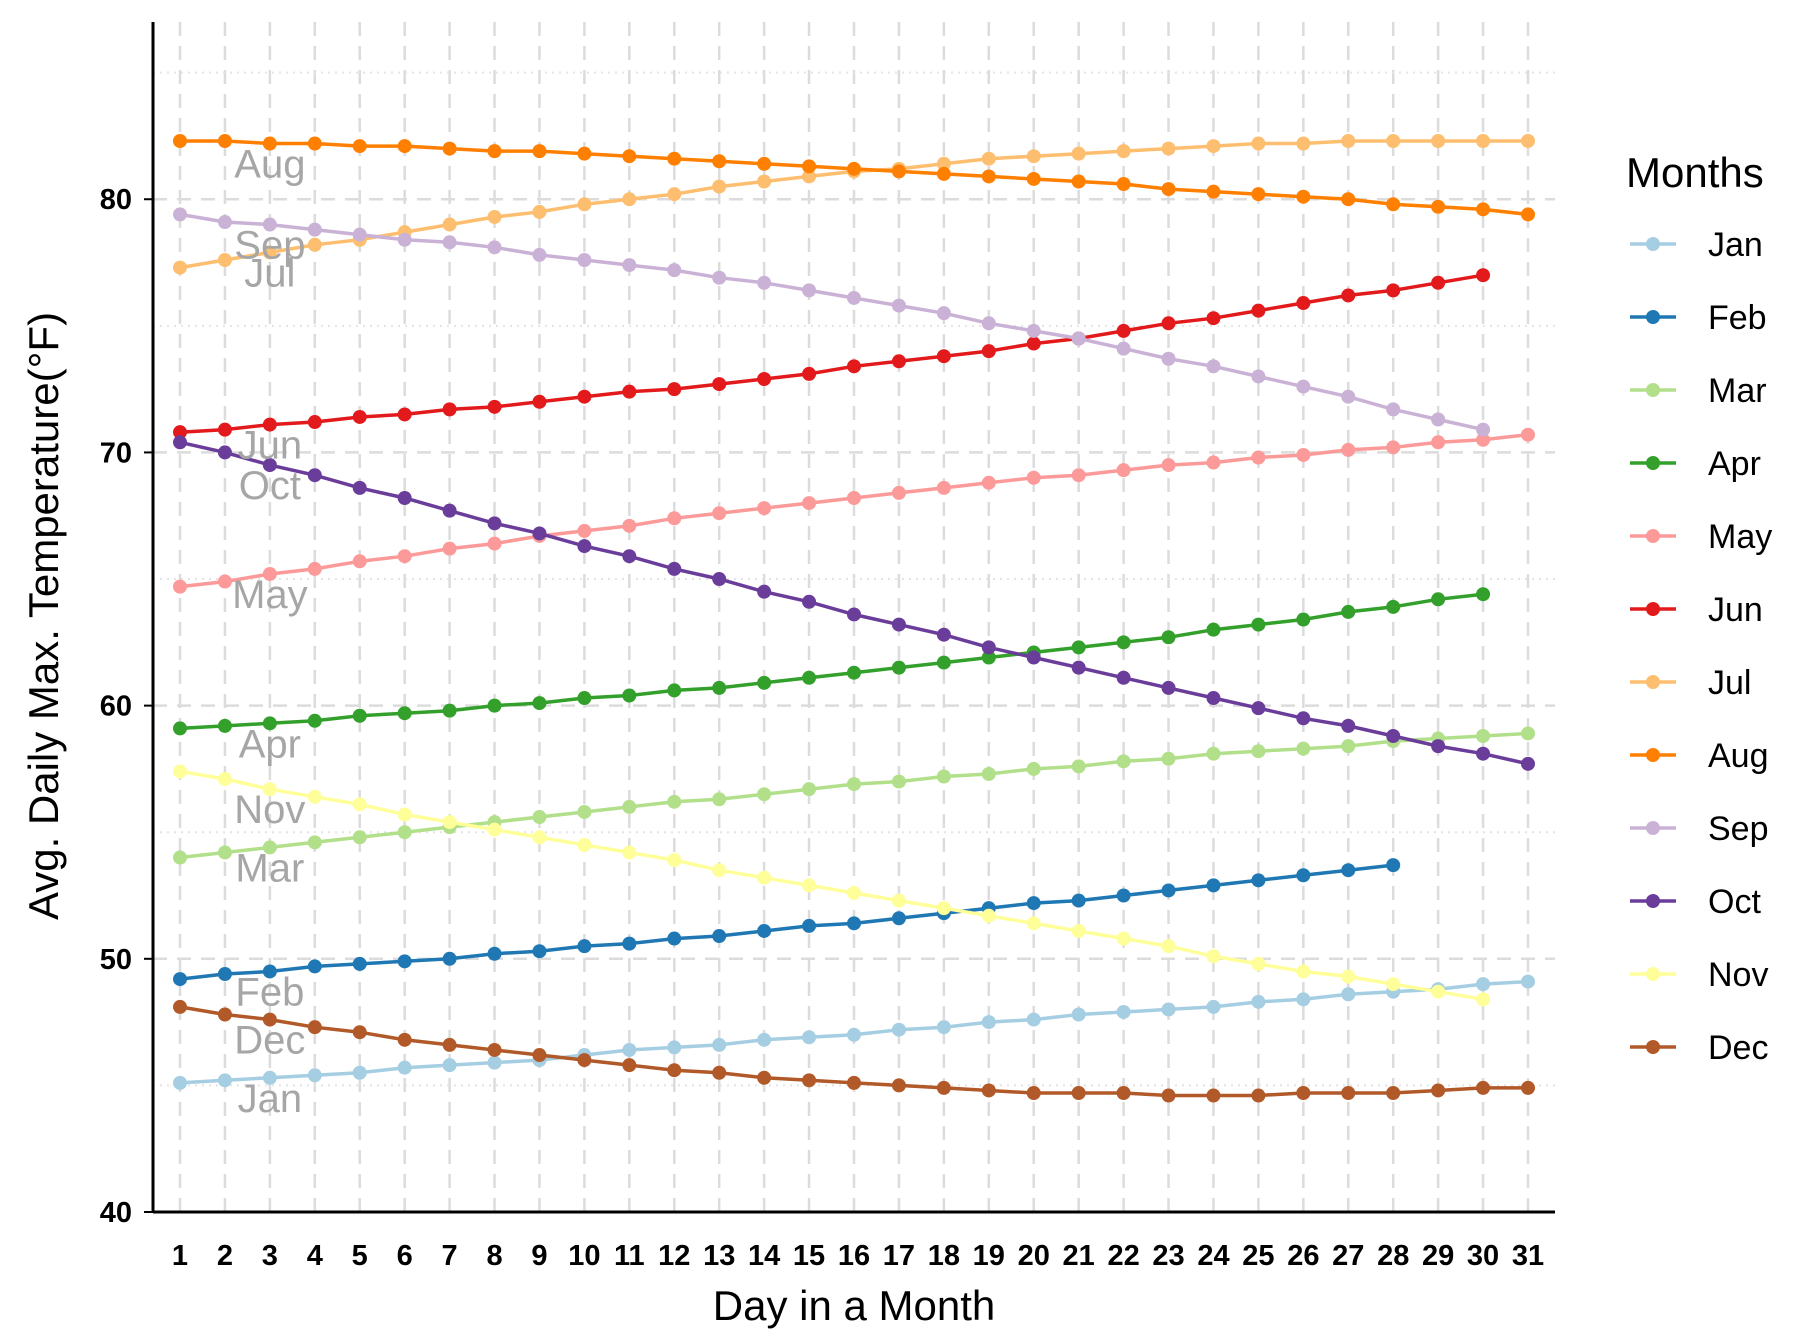 This screenshot has height=1335, width=1800. What do you see at coordinates (269, 273) in the screenshot?
I see `series-label: Jul` at bounding box center [269, 273].